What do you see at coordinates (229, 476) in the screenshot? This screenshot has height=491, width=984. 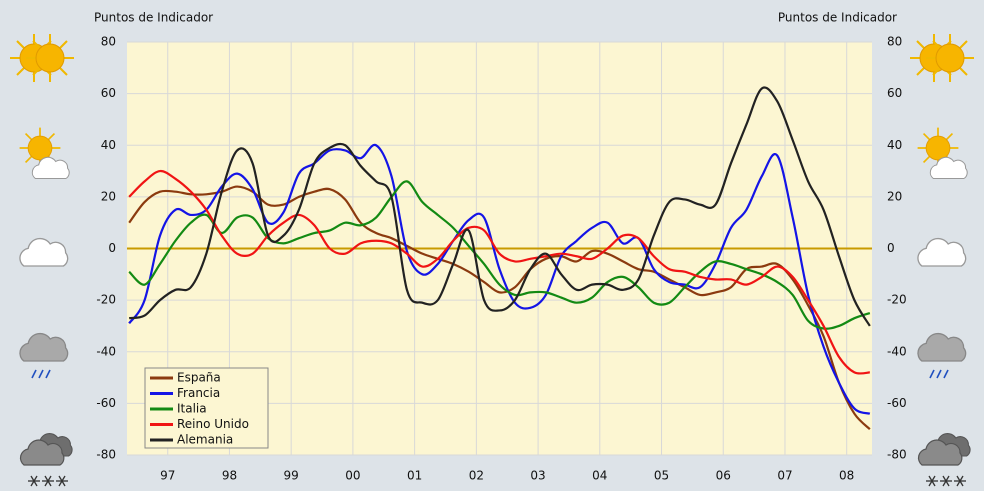 I see `x-tick-label: 98` at bounding box center [229, 476].